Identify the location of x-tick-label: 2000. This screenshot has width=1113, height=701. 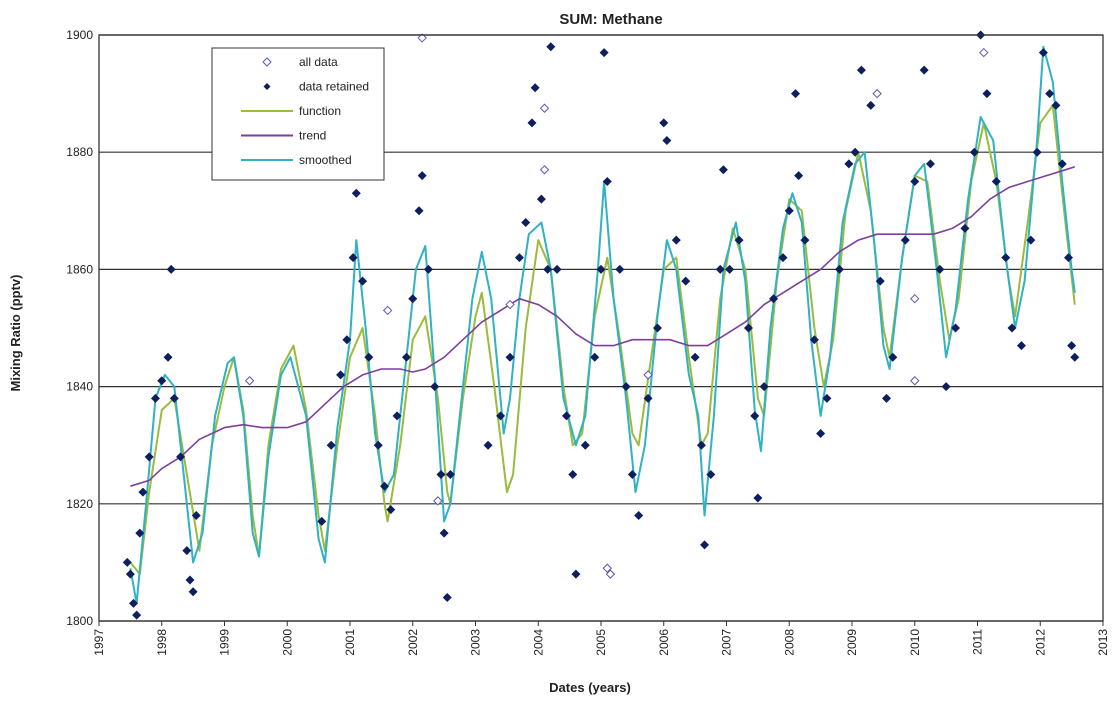
(287, 642).